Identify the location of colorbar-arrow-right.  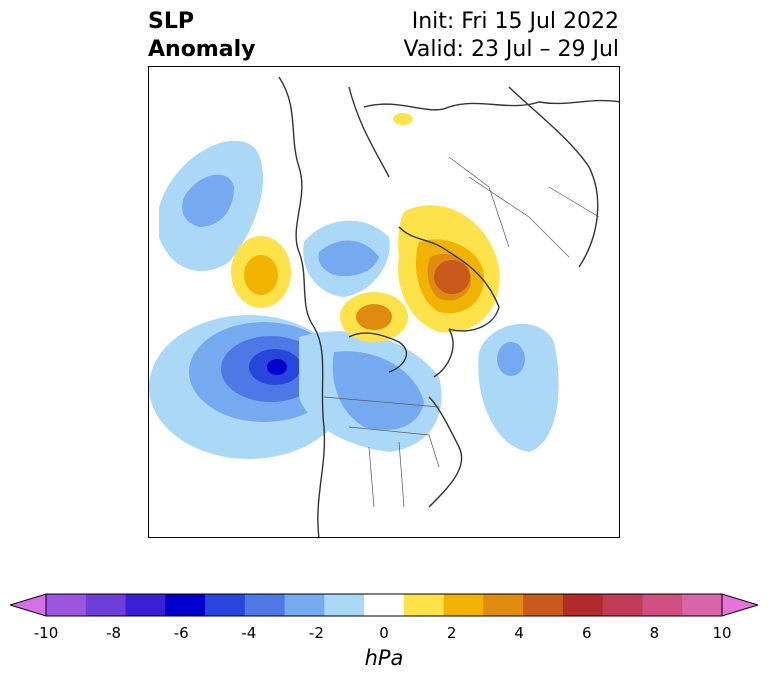
(739, 605).